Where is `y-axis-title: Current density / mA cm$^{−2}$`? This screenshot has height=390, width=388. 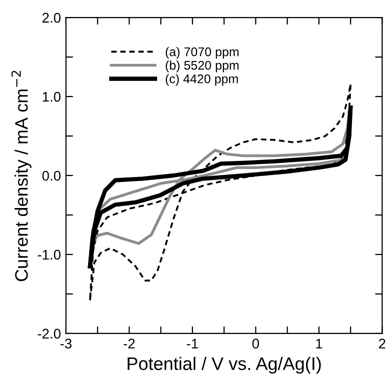
y-axis-title: Current density / mA cm$^{−2}$ is located at coordinates (21, 176).